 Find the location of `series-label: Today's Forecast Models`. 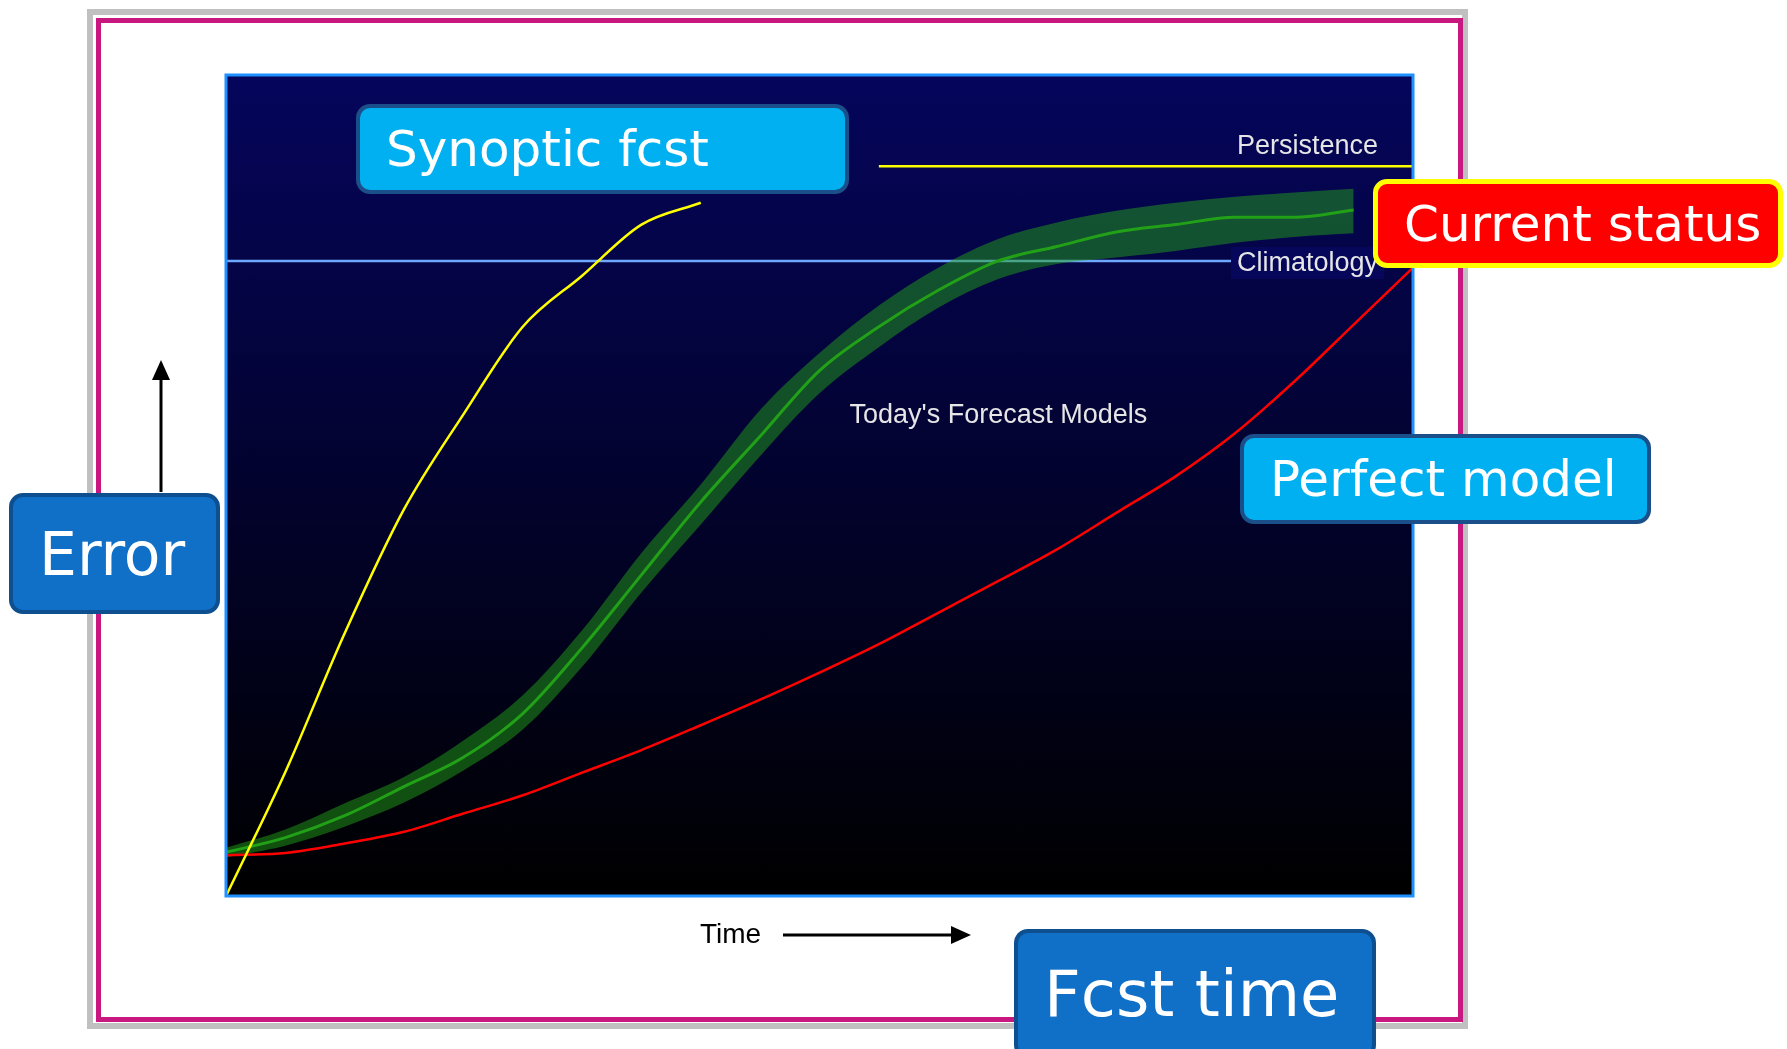

series-label: Today's Forecast Models is located at coordinates (998, 413).